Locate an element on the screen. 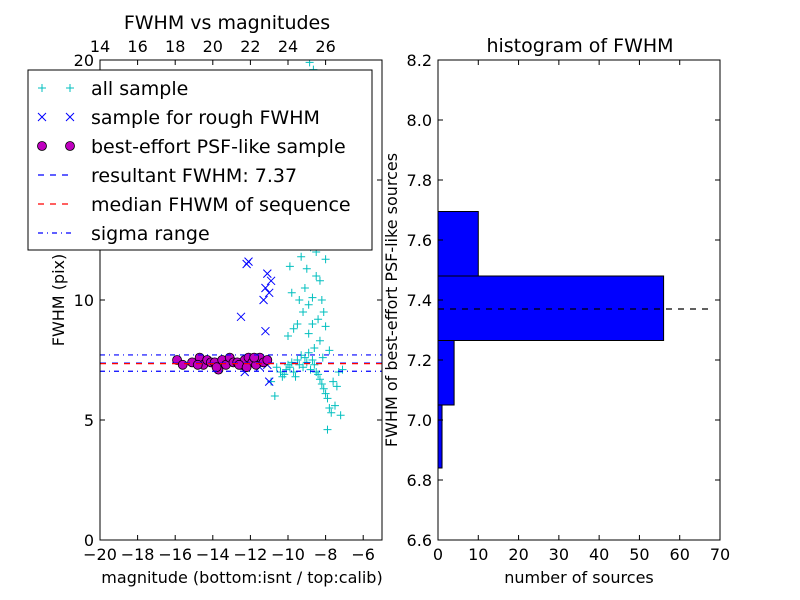 This screenshot has width=800, height=600. hist-x-tick-label-2: 20 is located at coordinates (518, 554).